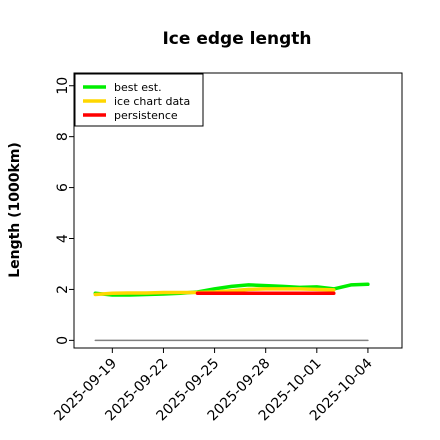 Image resolution: width=440 pixels, height=440 pixels. What do you see at coordinates (63, 136) in the screenshot?
I see `y-tick-label: 8` at bounding box center [63, 136].